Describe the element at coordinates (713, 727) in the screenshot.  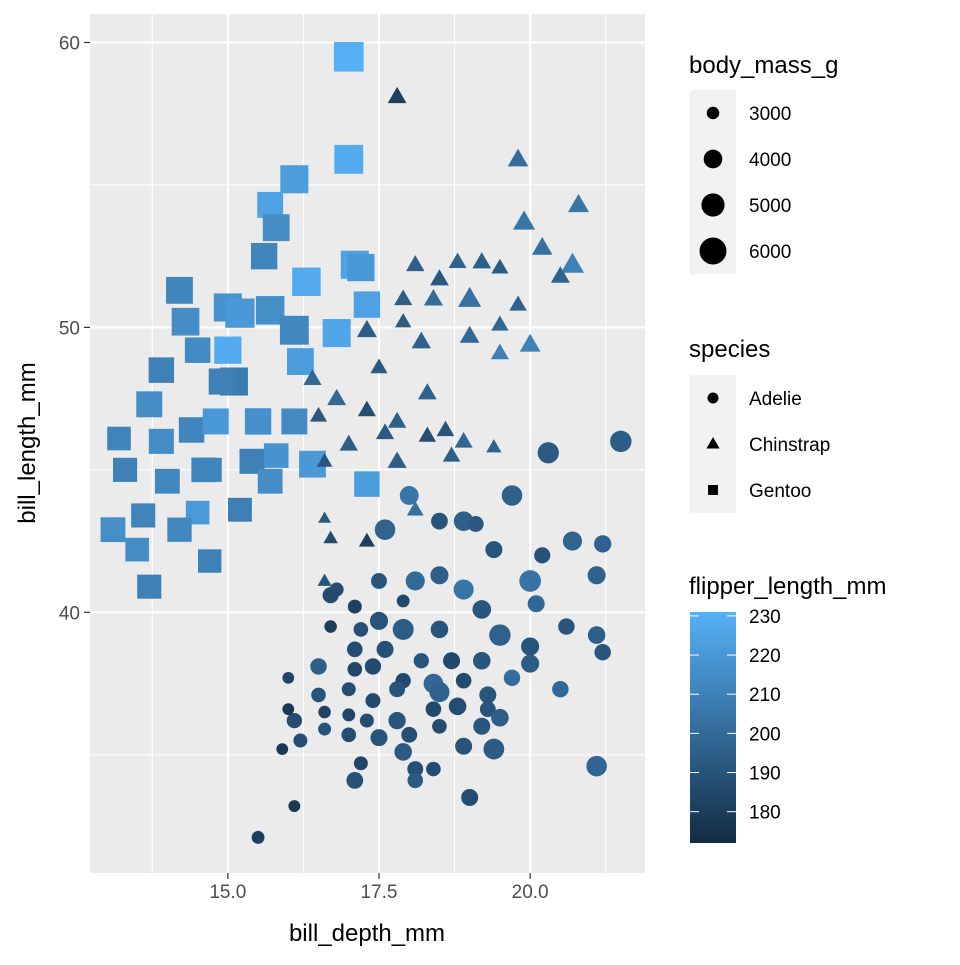
I see `colorbar` at that location.